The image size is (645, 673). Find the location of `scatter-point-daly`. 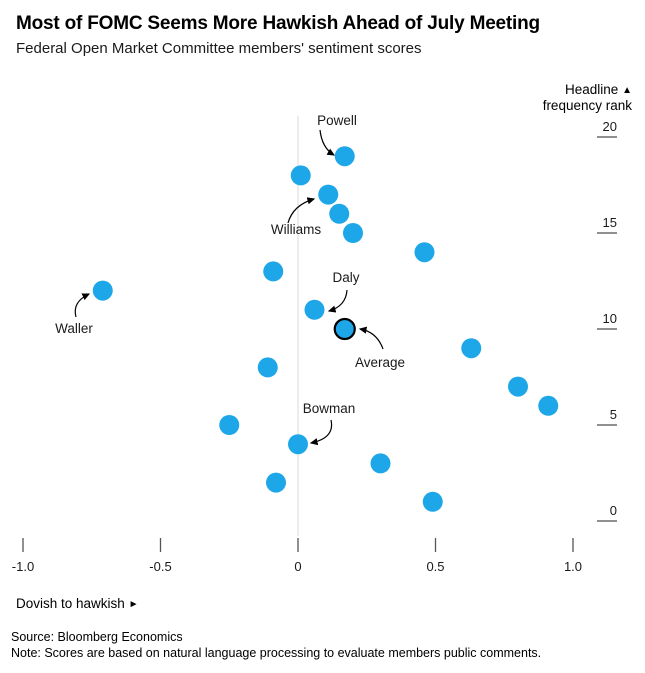

scatter-point-daly is located at coordinates (314, 309).